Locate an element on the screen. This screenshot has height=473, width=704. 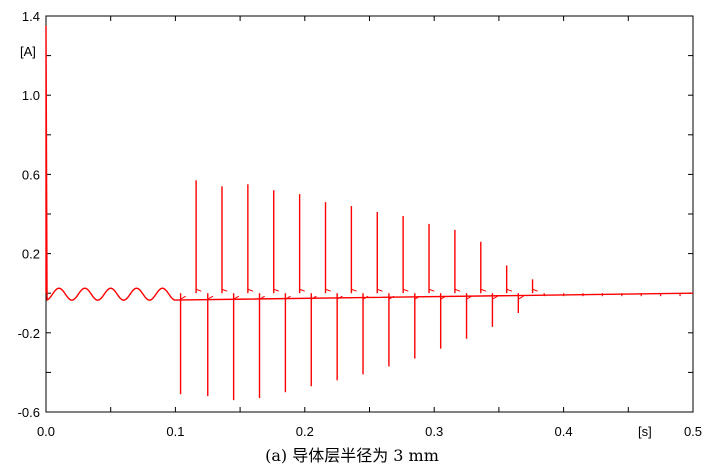
y-tick-label: 1.4 is located at coordinates (31, 16).